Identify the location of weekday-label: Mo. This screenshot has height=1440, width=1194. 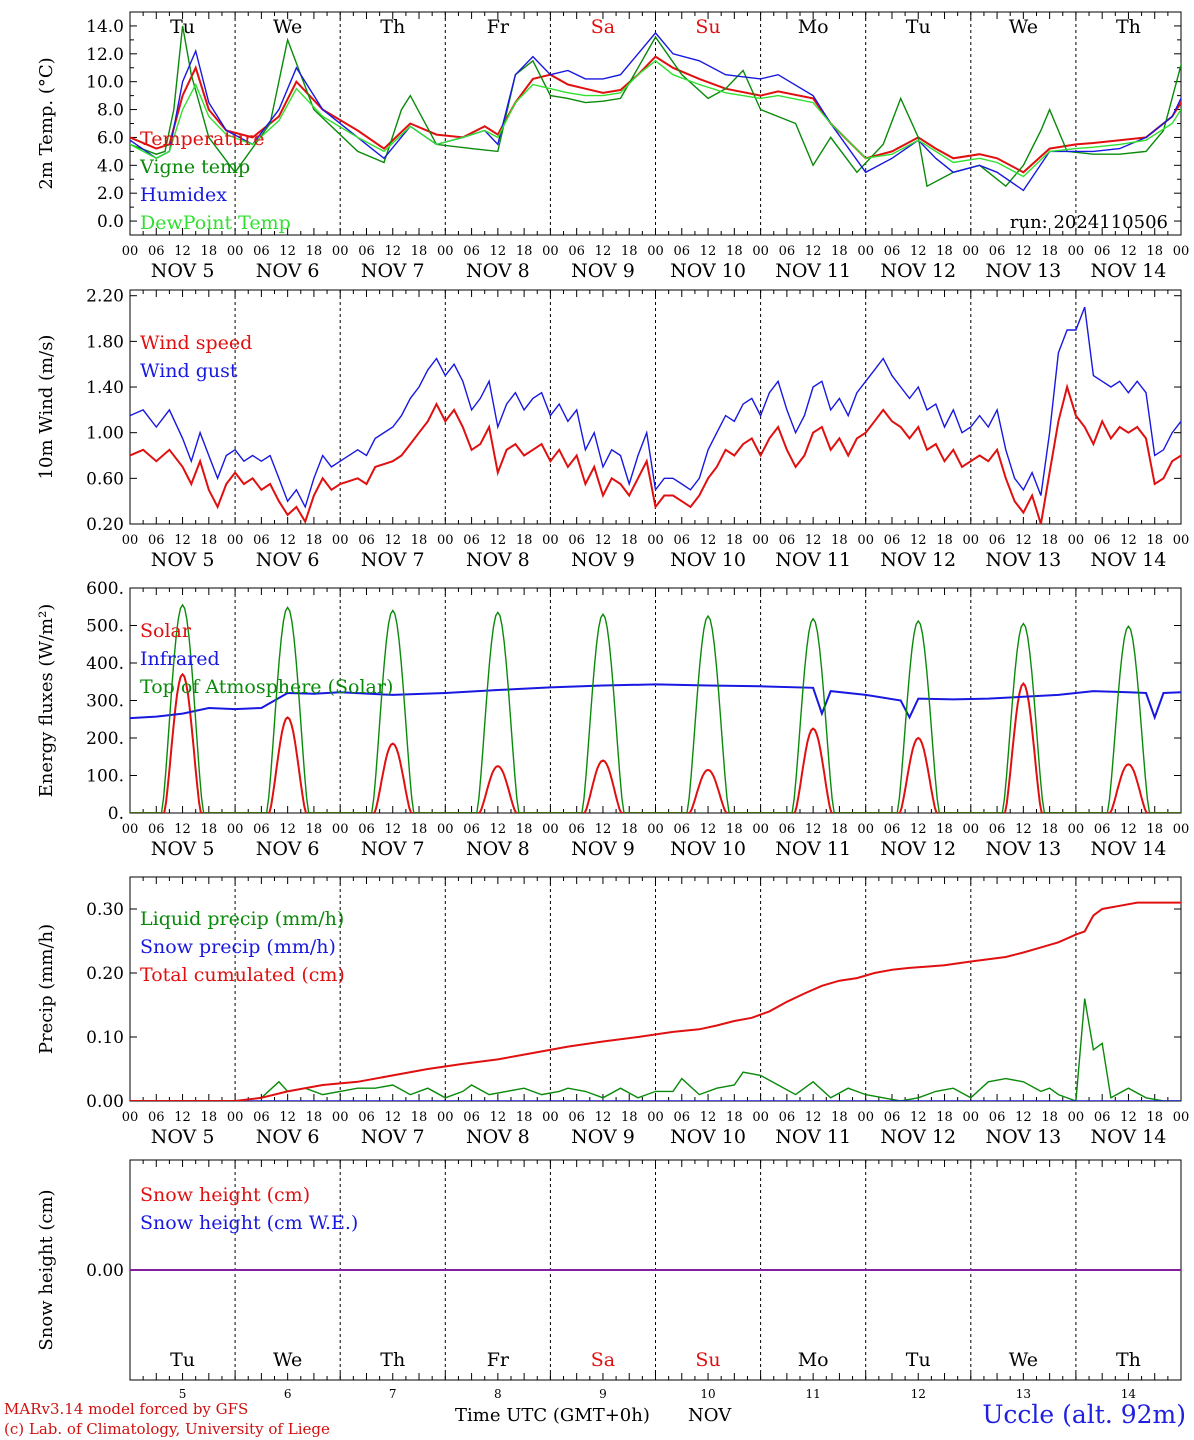
(813, 1360).